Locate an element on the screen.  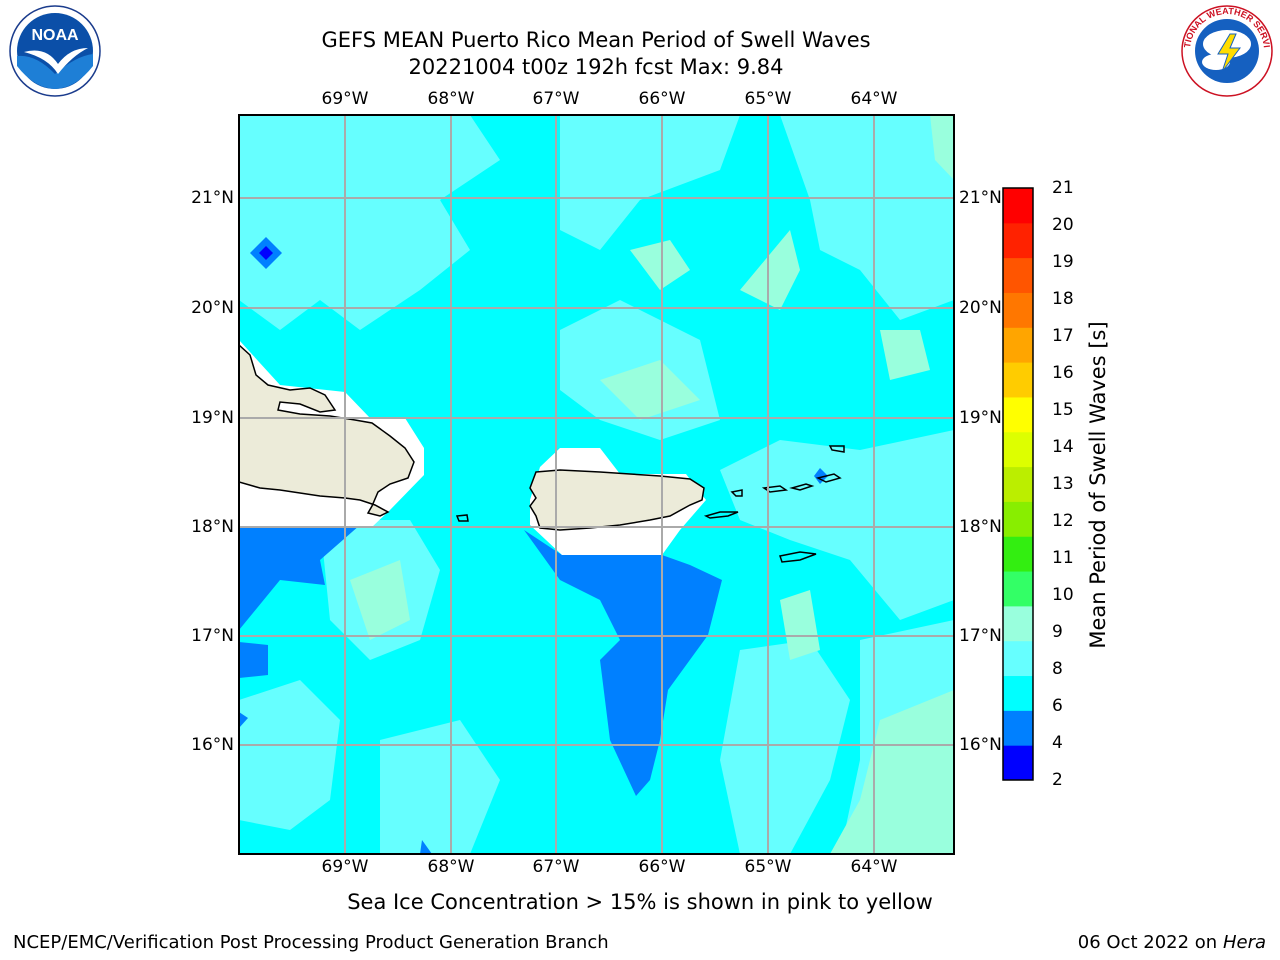
lon-label-top: 68°W is located at coordinates (451, 99).